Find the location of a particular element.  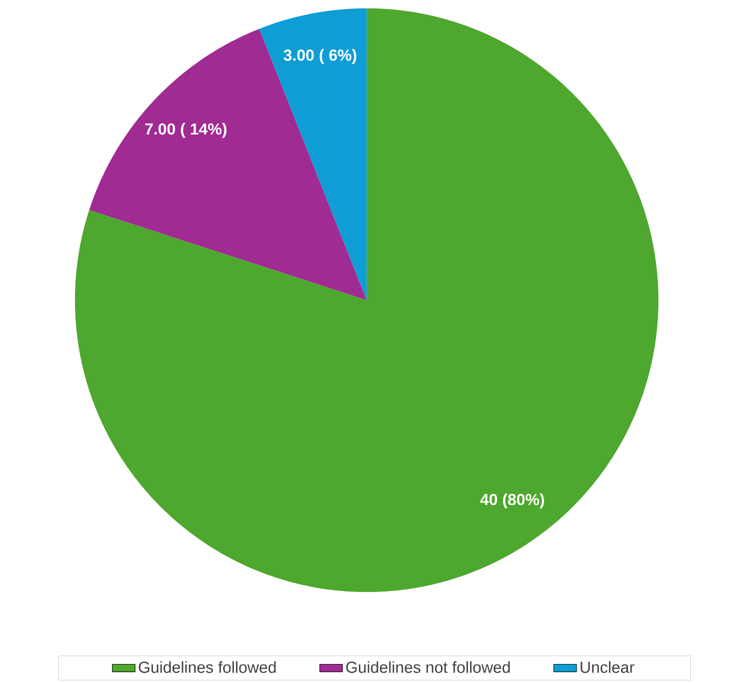

data-label: 3.00 ( 6%) is located at coordinates (320, 56).